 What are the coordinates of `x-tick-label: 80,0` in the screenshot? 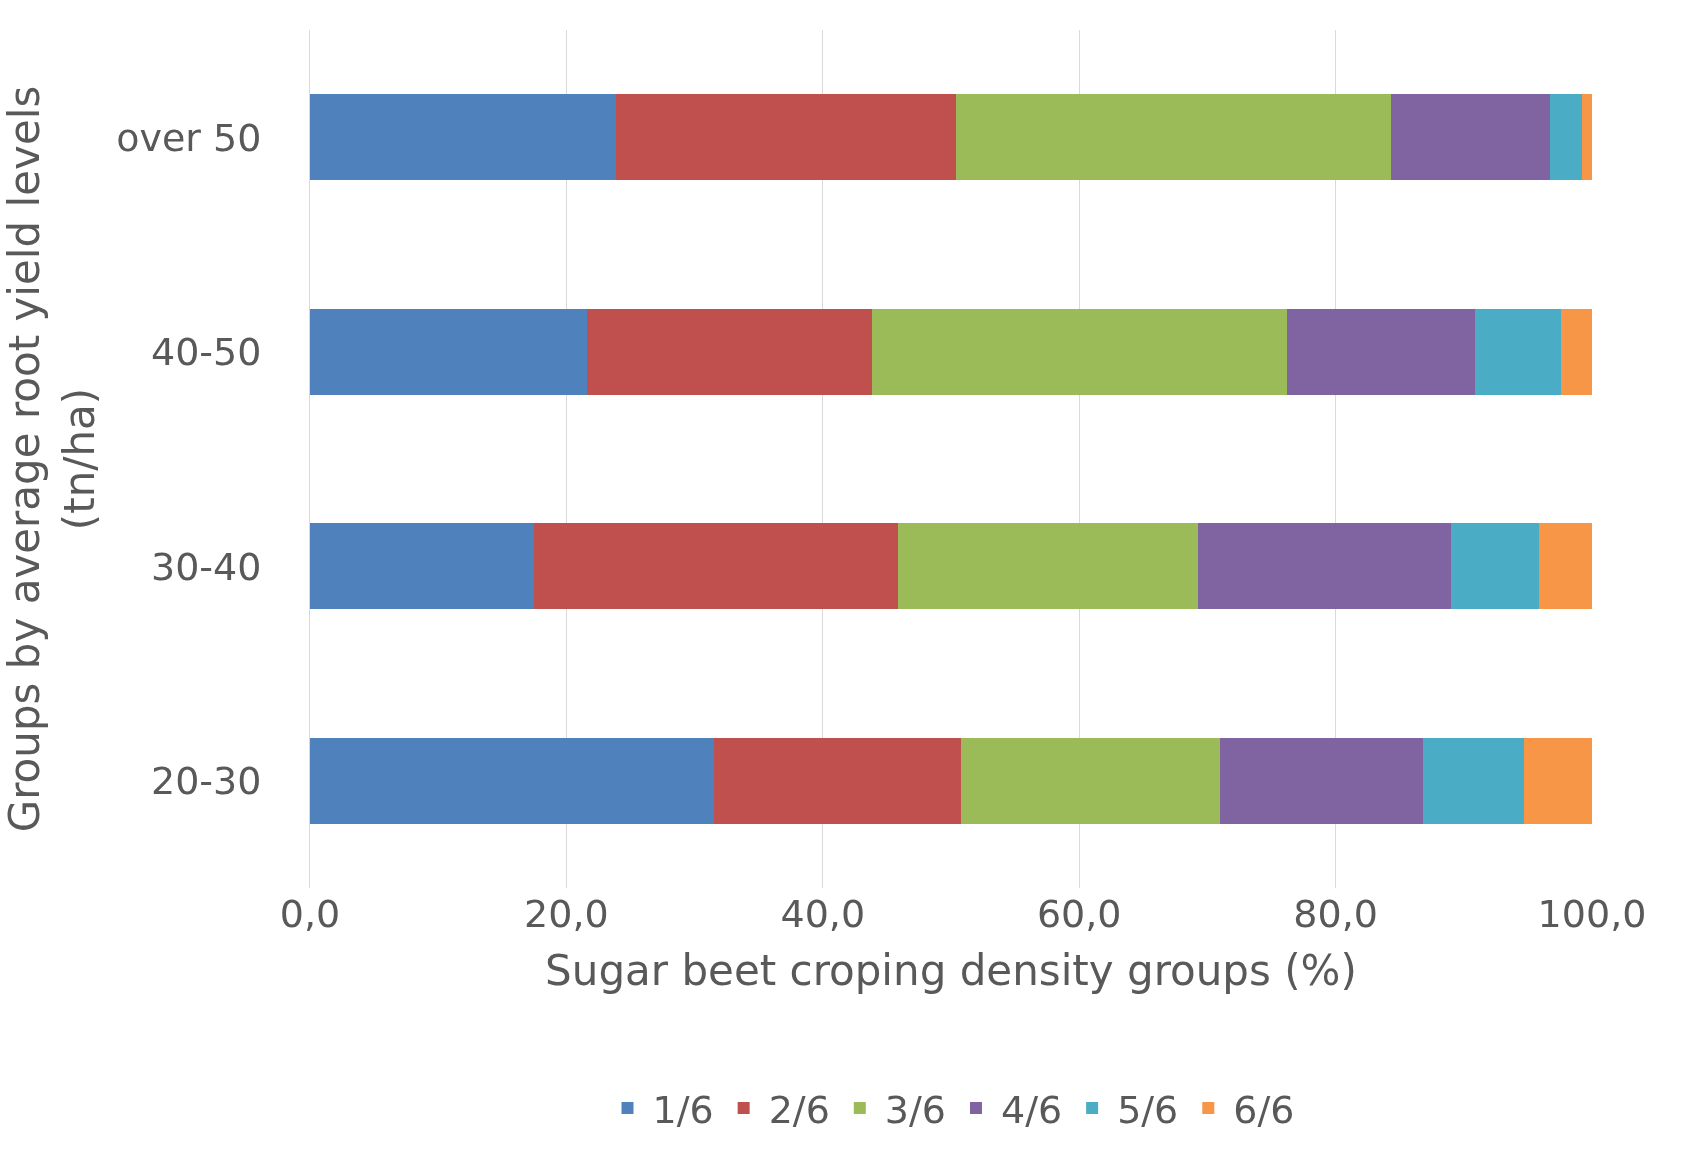 It's located at (1335, 914).